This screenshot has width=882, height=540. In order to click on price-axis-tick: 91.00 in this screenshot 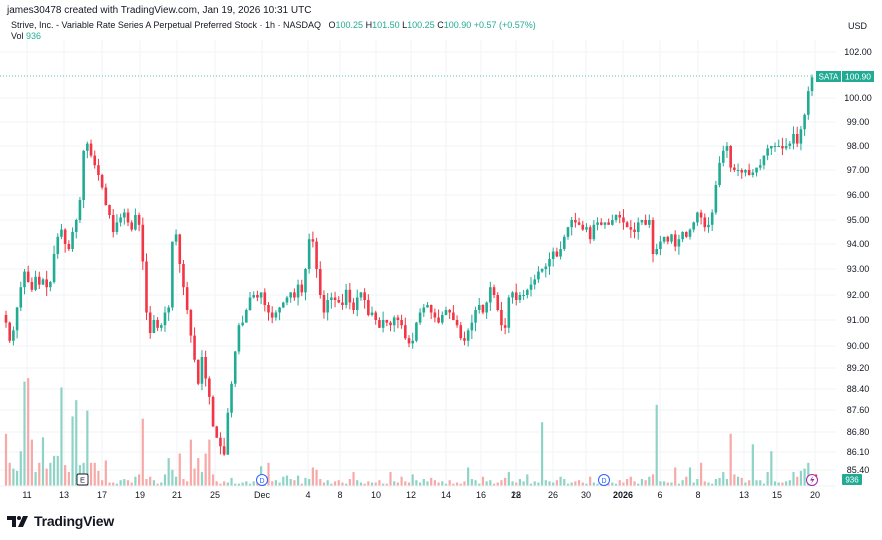, I will do `click(858, 320)`.